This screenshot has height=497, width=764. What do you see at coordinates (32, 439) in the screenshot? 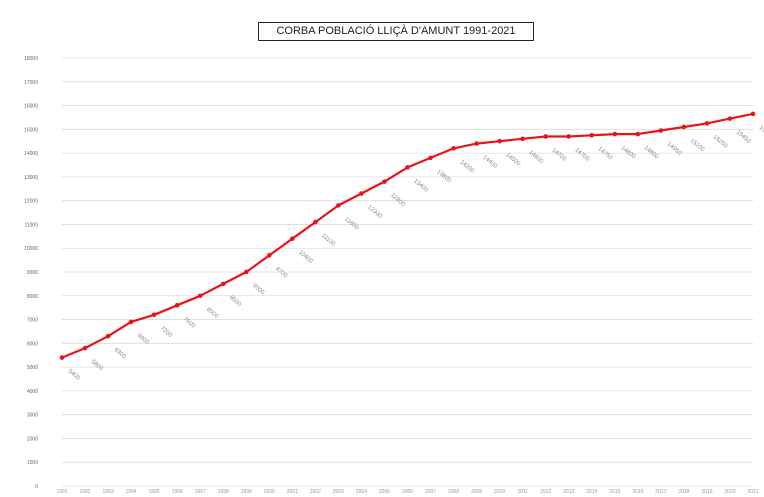
I see `y-tick-label: 2000` at bounding box center [32, 439].